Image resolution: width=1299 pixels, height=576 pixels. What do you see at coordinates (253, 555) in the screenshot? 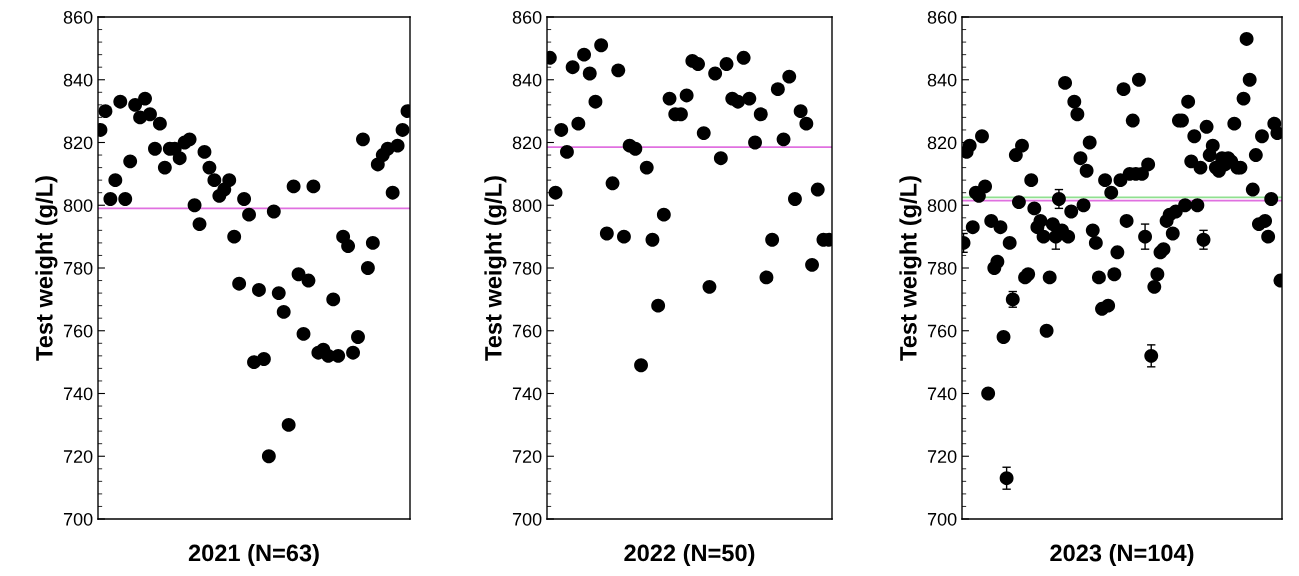
I see `x-axis-title: 2021 (N=63)` at bounding box center [253, 555].